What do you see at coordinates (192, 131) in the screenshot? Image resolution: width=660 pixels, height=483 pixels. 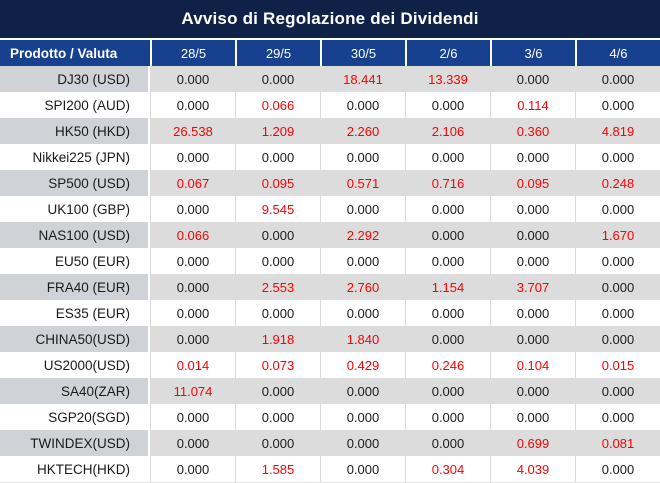 I see `value-cell: 26.538` at bounding box center [192, 131].